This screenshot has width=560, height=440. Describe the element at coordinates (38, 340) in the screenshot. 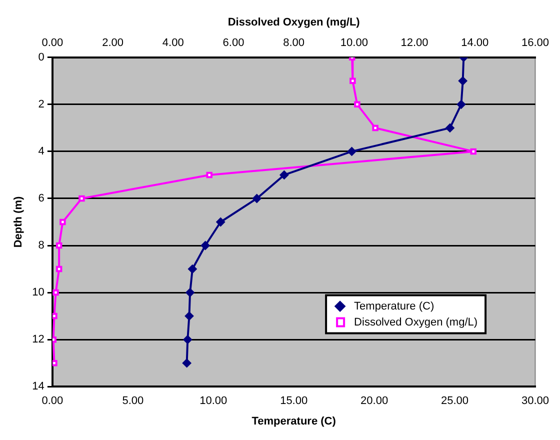

I see `y-tick-label: 12` at that location.